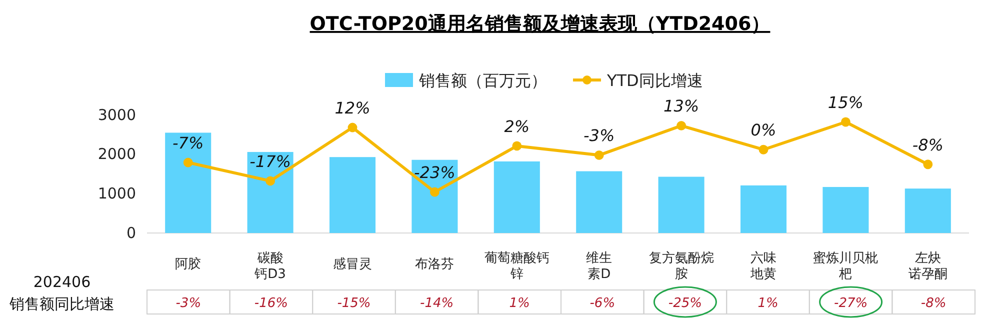 The image size is (987, 331). I want to click on text: -14%, so click(437, 303).